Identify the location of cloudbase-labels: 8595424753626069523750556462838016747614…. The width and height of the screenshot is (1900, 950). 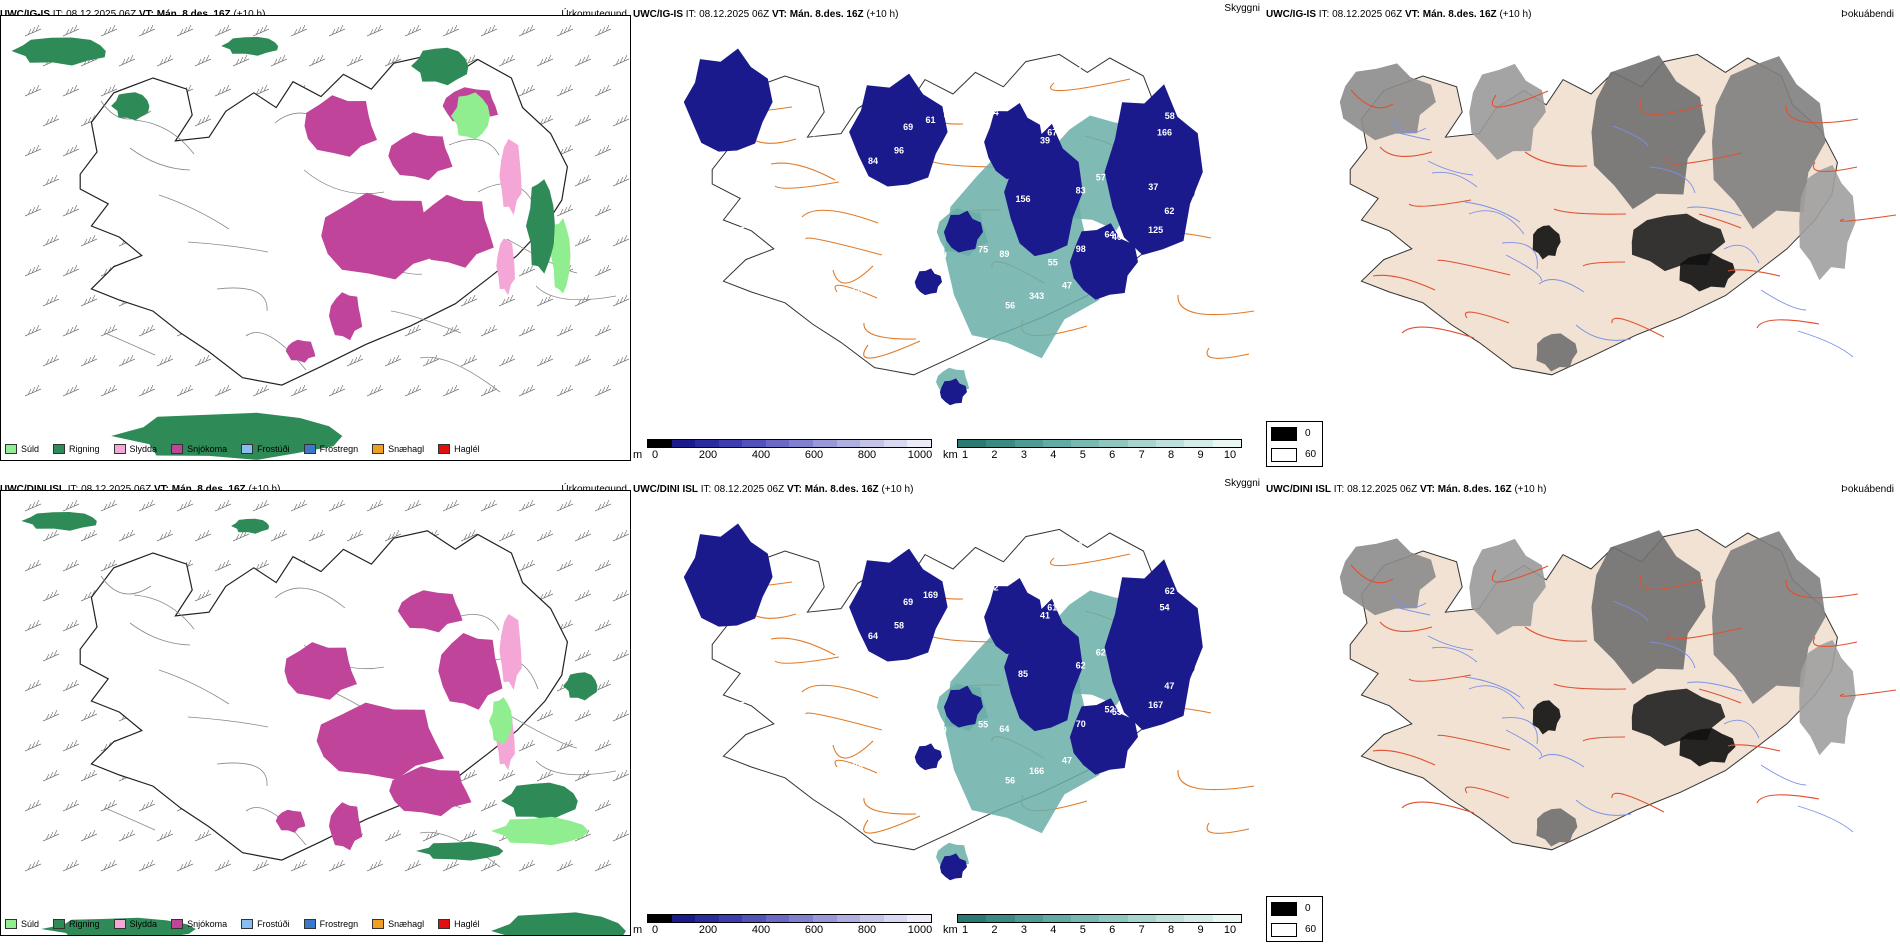
(969, 659).